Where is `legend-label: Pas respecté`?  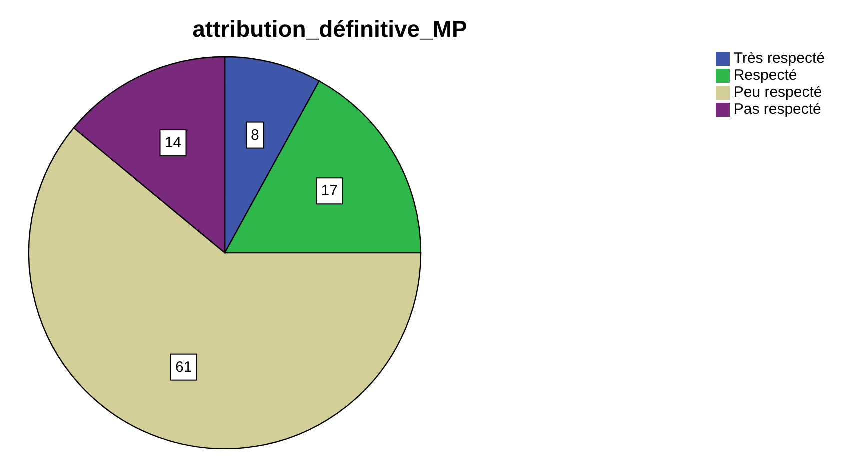 legend-label: Pas respecté is located at coordinates (778, 109).